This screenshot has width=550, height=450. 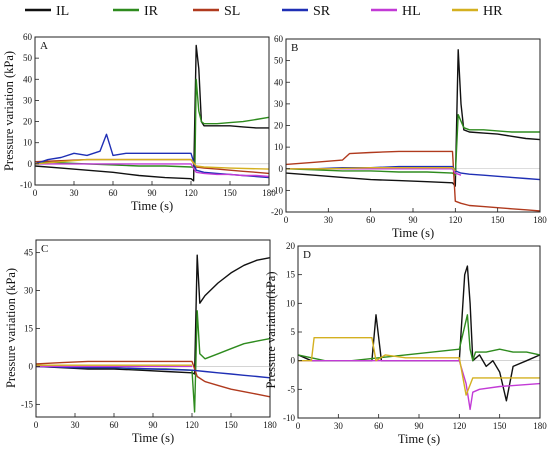 What do you see at coordinates (153, 372) in the screenshot?
I see `series-sr` at bounding box center [153, 372].